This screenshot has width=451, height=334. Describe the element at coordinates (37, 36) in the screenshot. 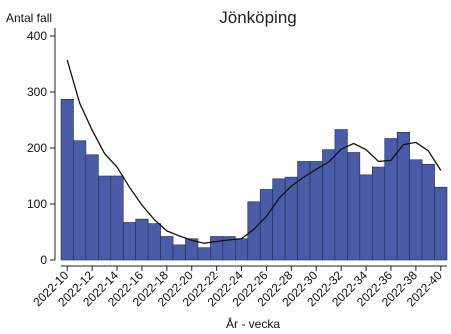

I see `y-tick-label-400: 400` at that location.